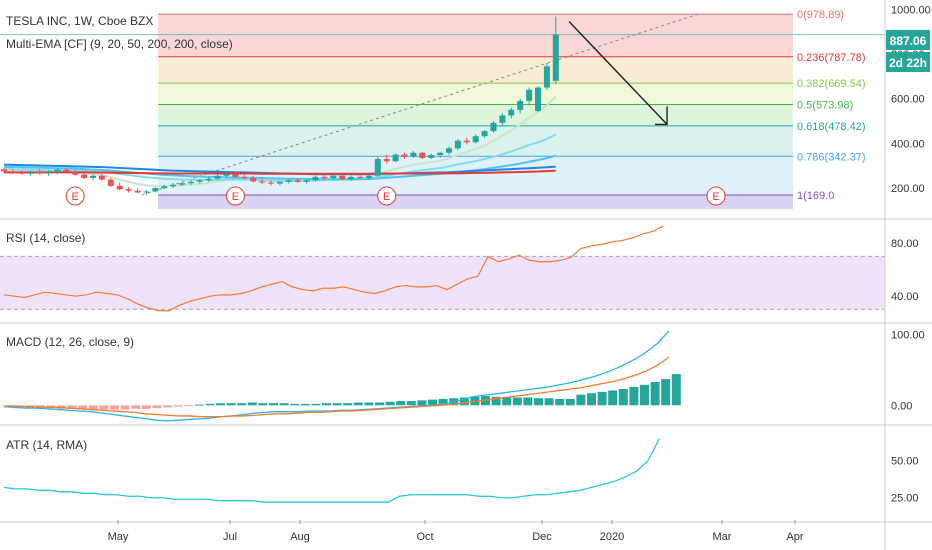 This screenshot has height=550, width=932. What do you see at coordinates (118, 537) in the screenshot?
I see `x-tick-label: May` at bounding box center [118, 537].